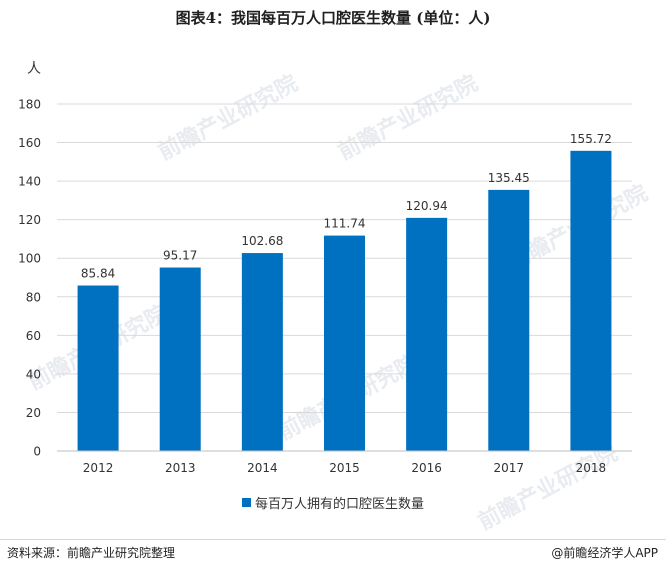 The width and height of the screenshot is (666, 572). What do you see at coordinates (180, 468) in the screenshot?
I see `x-tick-label: 2013` at bounding box center [180, 468].